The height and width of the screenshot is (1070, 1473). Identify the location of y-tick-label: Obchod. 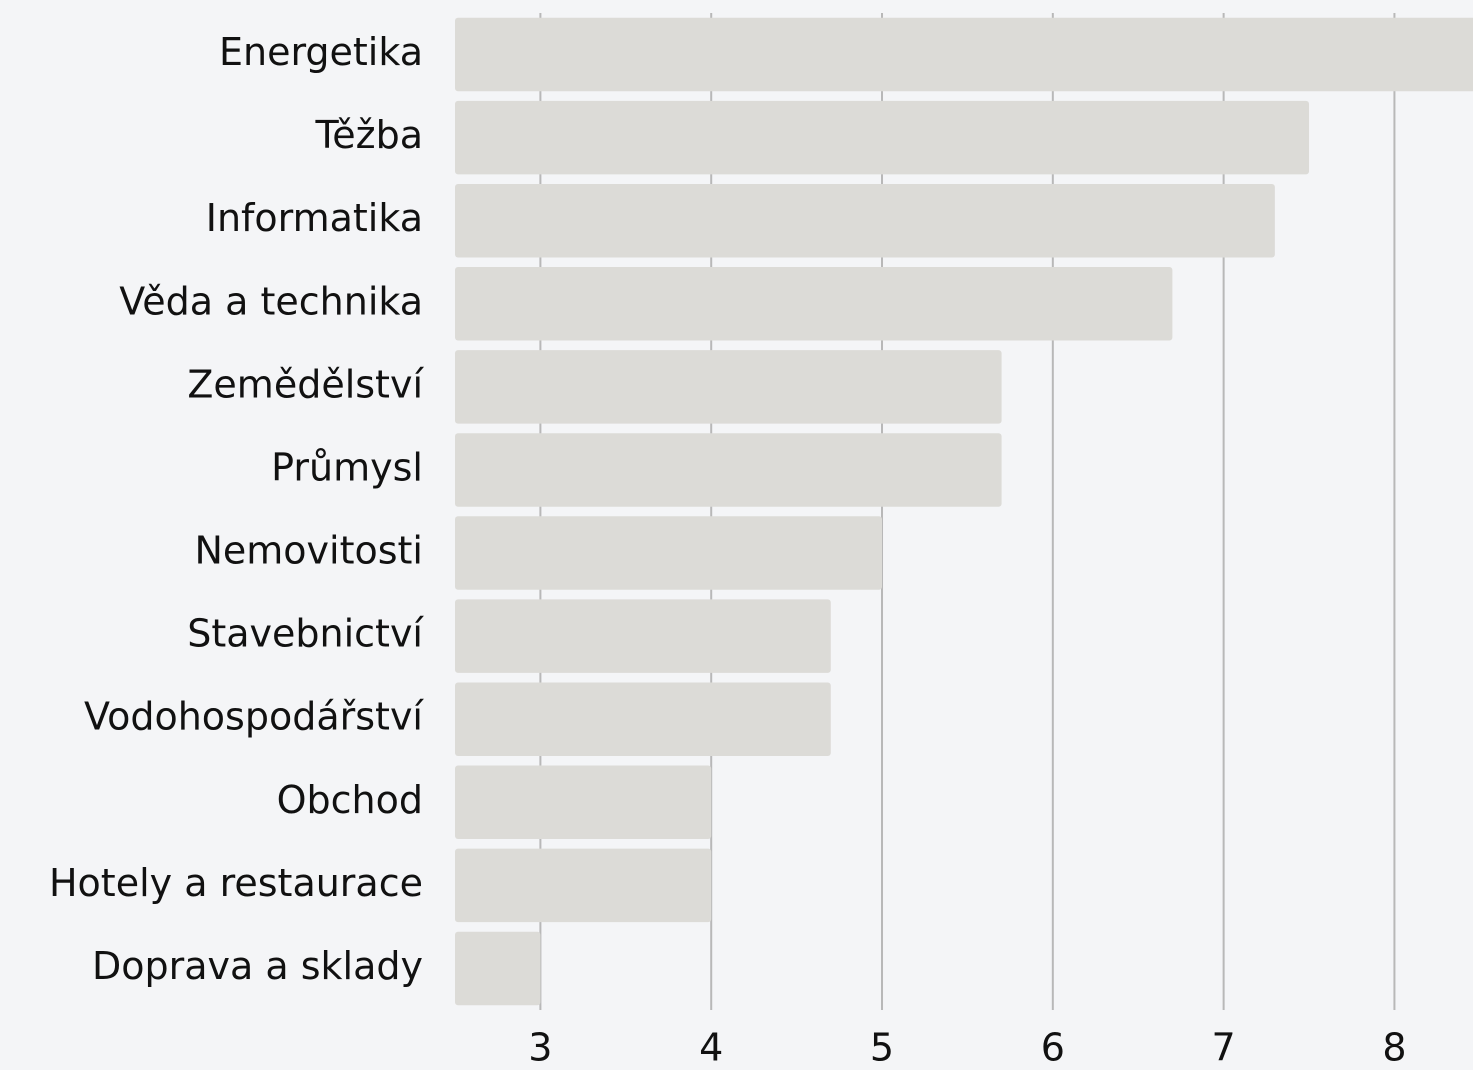
(350, 800).